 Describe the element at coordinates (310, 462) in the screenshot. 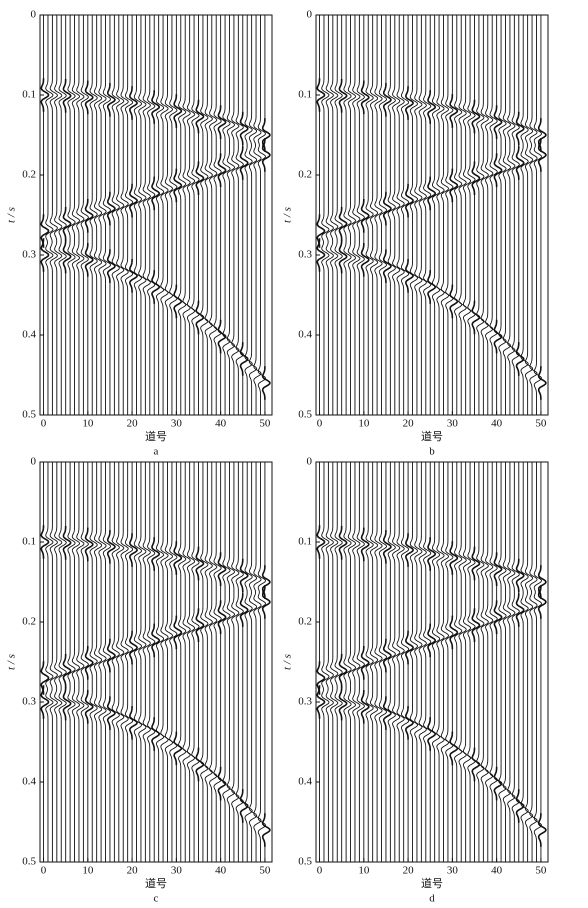

I see `y-tick-label: 0` at that location.